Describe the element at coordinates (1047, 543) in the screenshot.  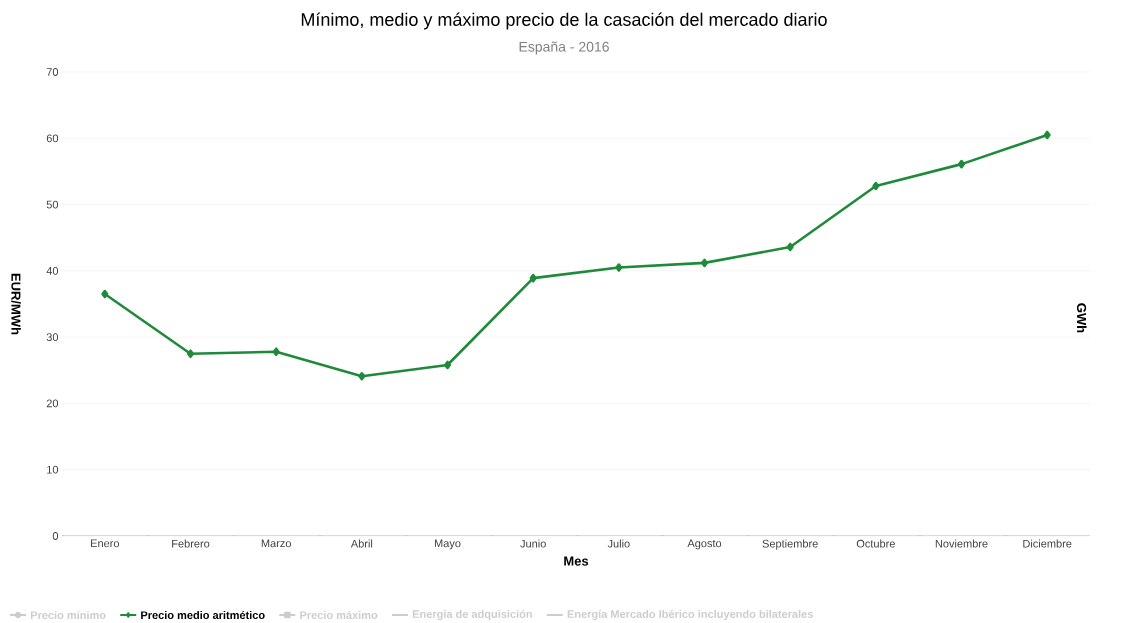
I see `x-tick-label: Diciembre` at that location.